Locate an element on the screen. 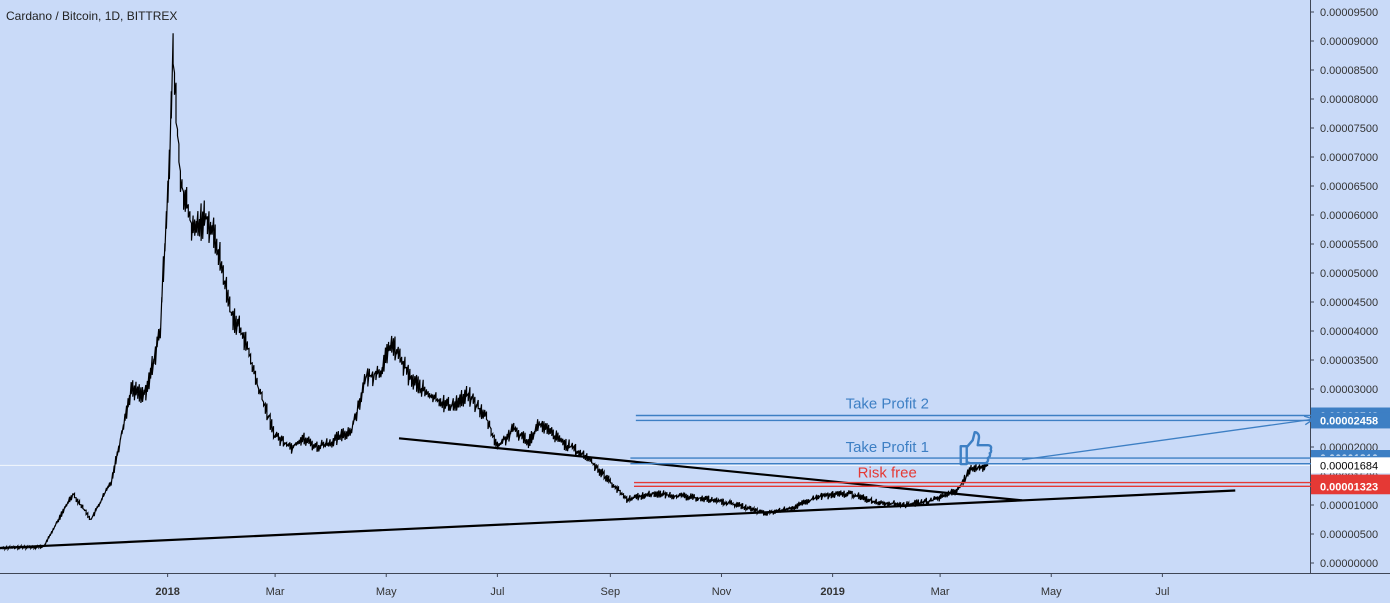 The width and height of the screenshot is (1390, 603). price-label-text: 0.00002458 is located at coordinates (1349, 421).